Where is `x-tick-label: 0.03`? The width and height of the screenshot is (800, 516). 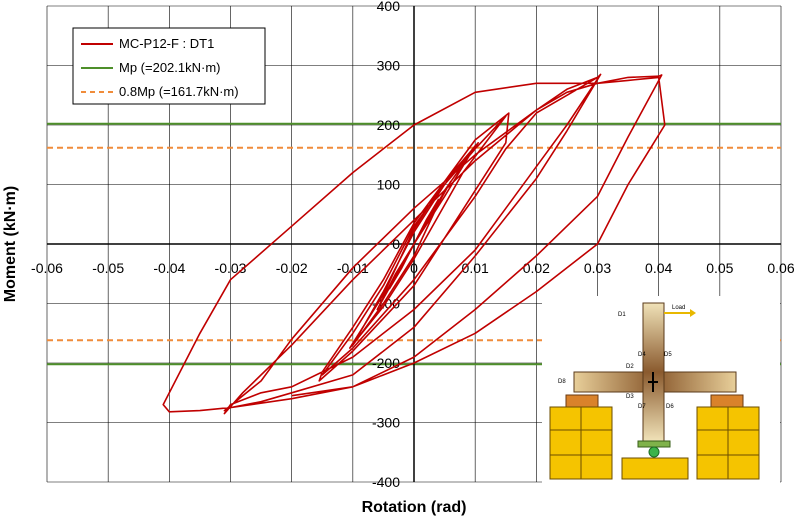 x-tick-label: 0.03 is located at coordinates (597, 268).